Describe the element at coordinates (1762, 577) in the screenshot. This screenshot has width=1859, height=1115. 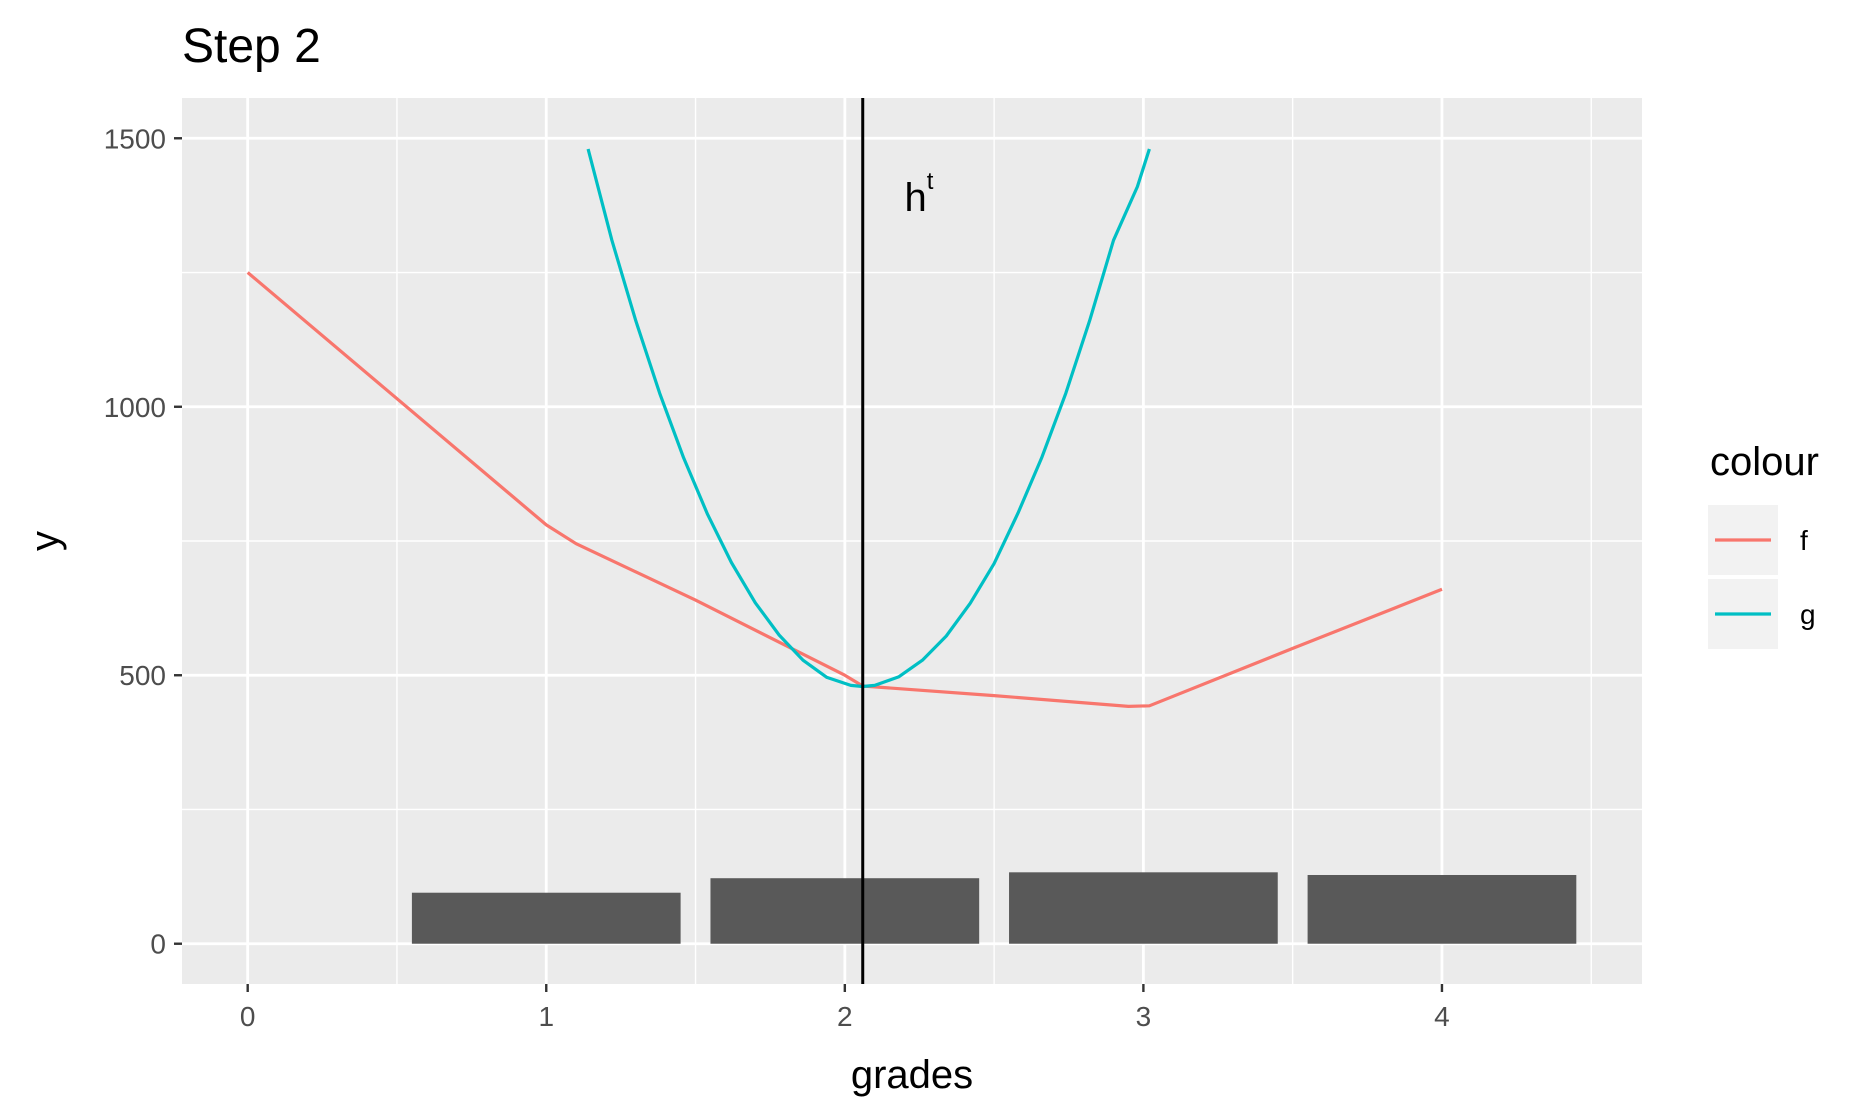
I see `legend-items: fg` at that location.